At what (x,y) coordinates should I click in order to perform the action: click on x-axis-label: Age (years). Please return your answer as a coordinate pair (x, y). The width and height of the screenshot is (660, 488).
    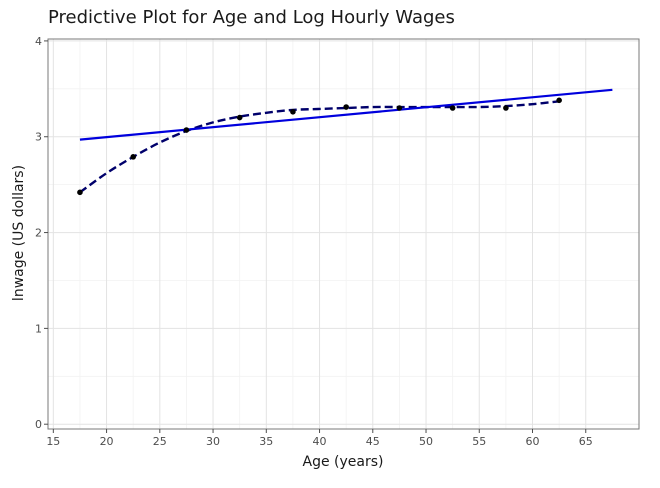
    Looking at the image, I should click on (343, 462).